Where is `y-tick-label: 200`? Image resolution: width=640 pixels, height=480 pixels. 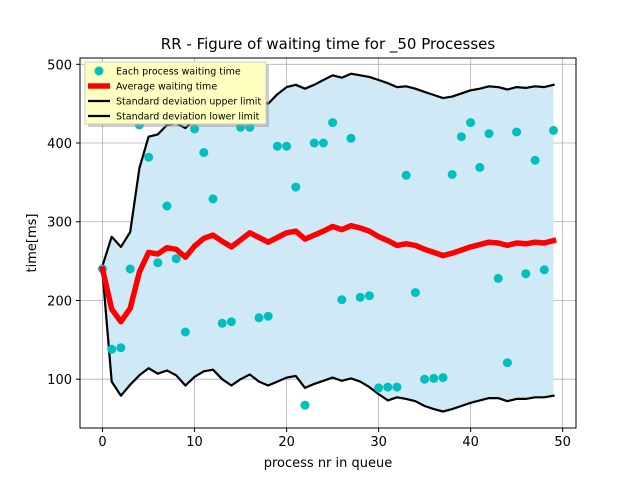
y-tick-label: 200 is located at coordinates (59, 301).